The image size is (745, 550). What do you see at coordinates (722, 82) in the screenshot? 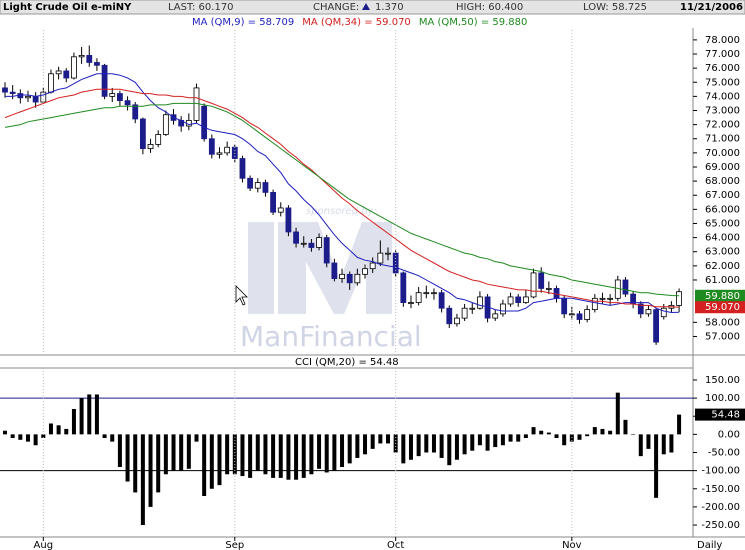
I see `y-tick-label: 75.000` at bounding box center [722, 82].